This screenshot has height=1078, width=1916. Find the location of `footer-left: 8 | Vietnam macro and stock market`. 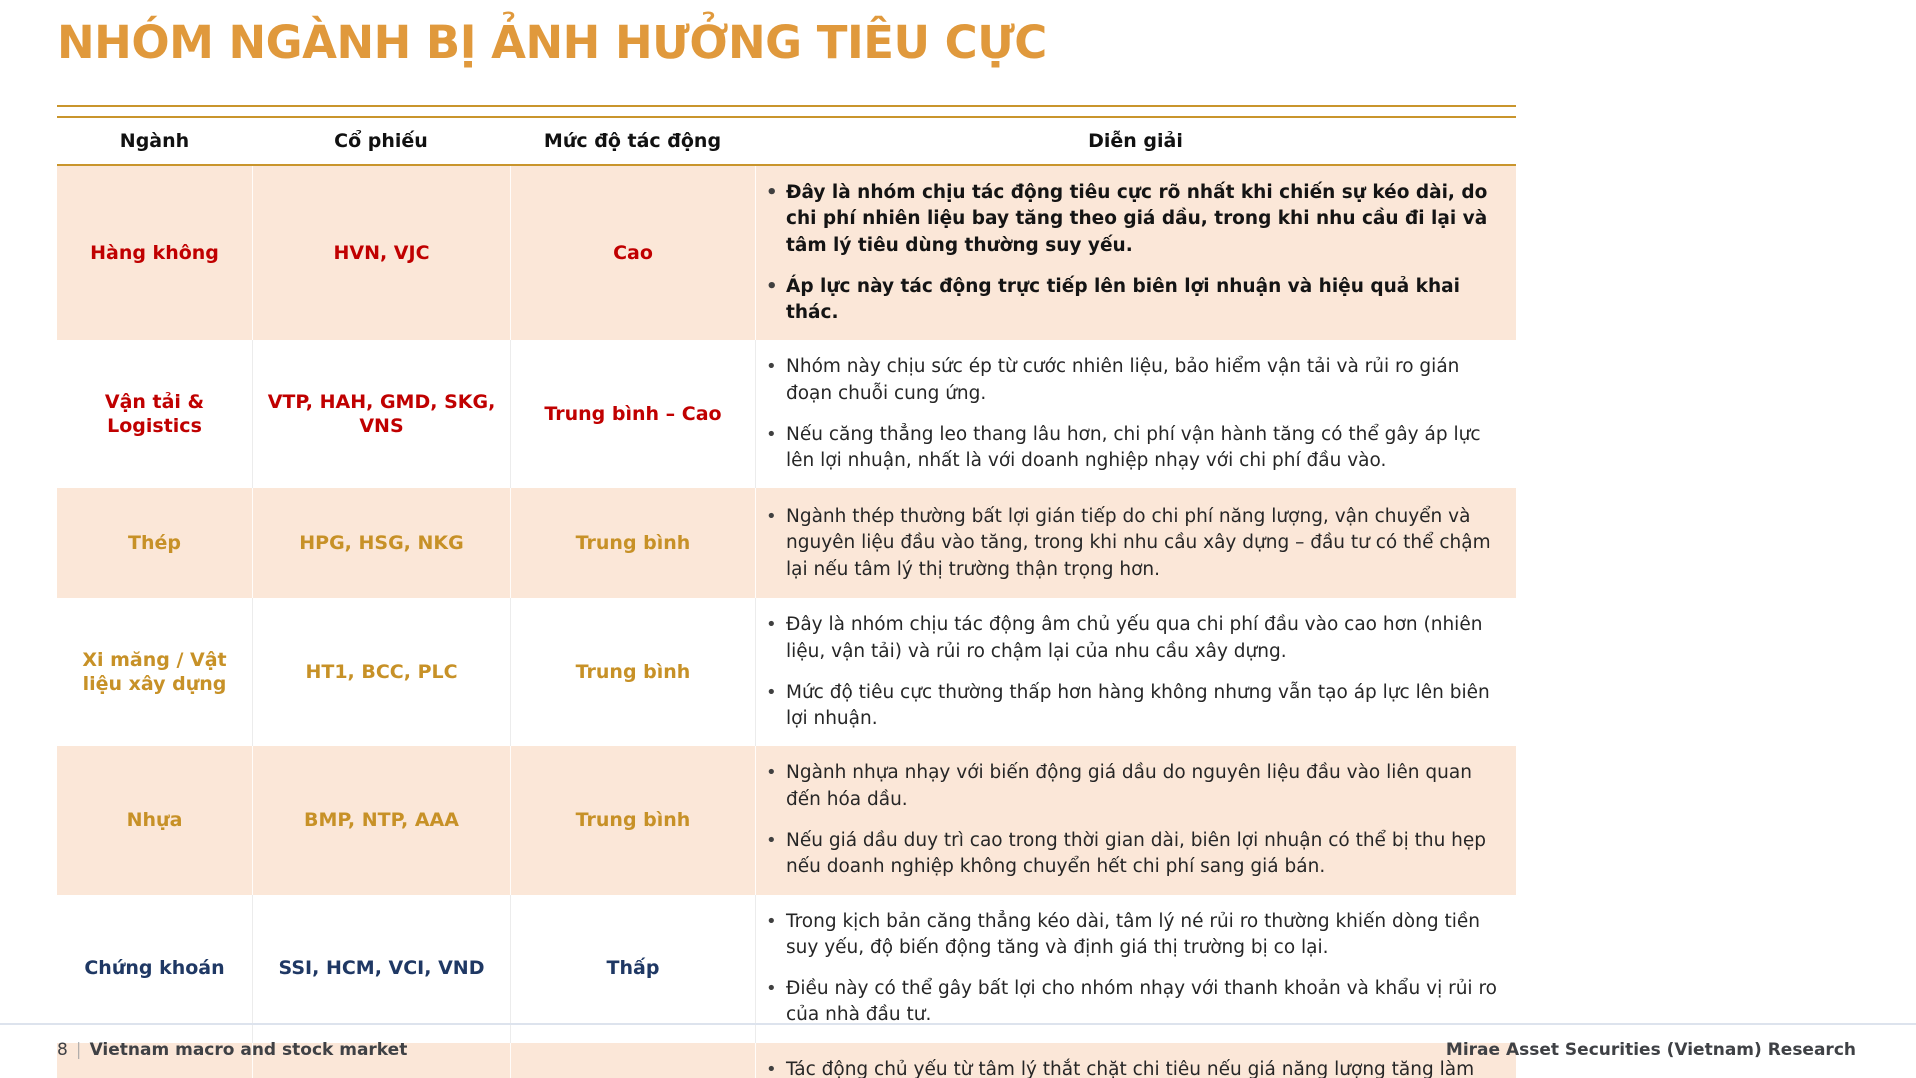

footer-left: 8 | Vietnam macro and stock market is located at coordinates (232, 1050).